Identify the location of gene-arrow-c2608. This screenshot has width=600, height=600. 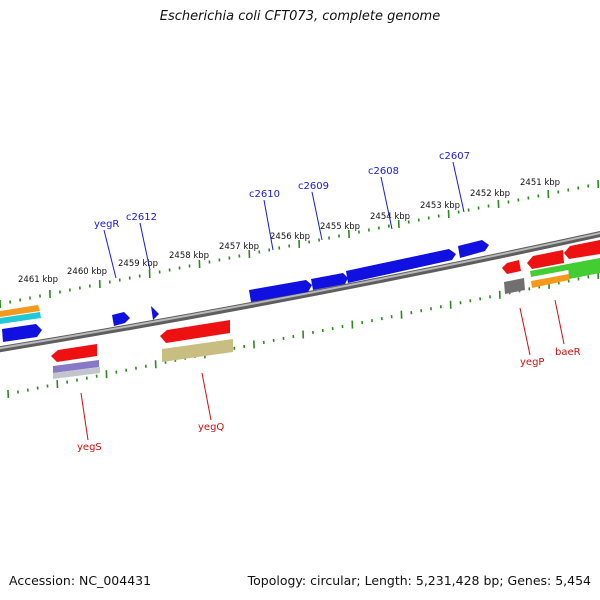
(401, 266).